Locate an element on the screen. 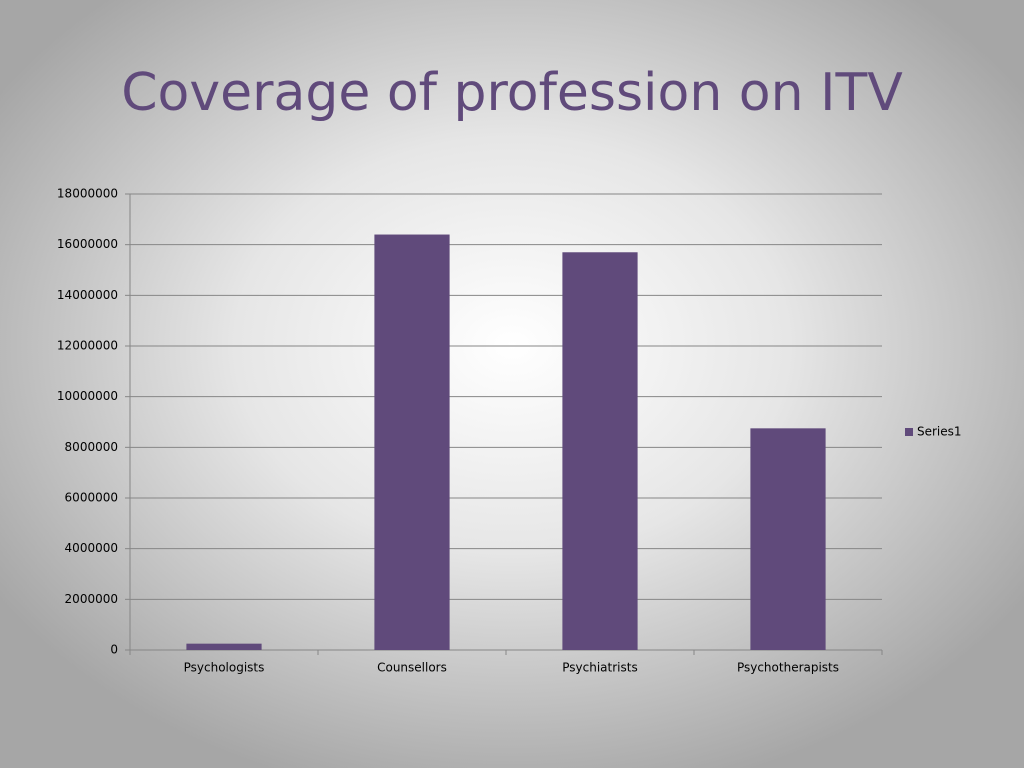  x-tick-label: Psychiatrists is located at coordinates (599, 668).